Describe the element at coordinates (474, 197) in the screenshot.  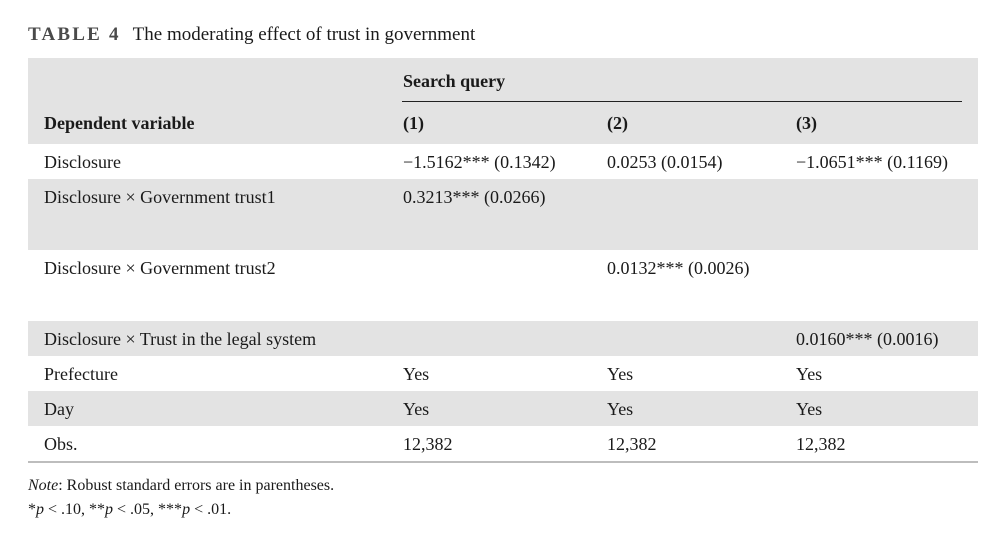
I see `cell-value: 0.3213*** (0.0266)` at that location.